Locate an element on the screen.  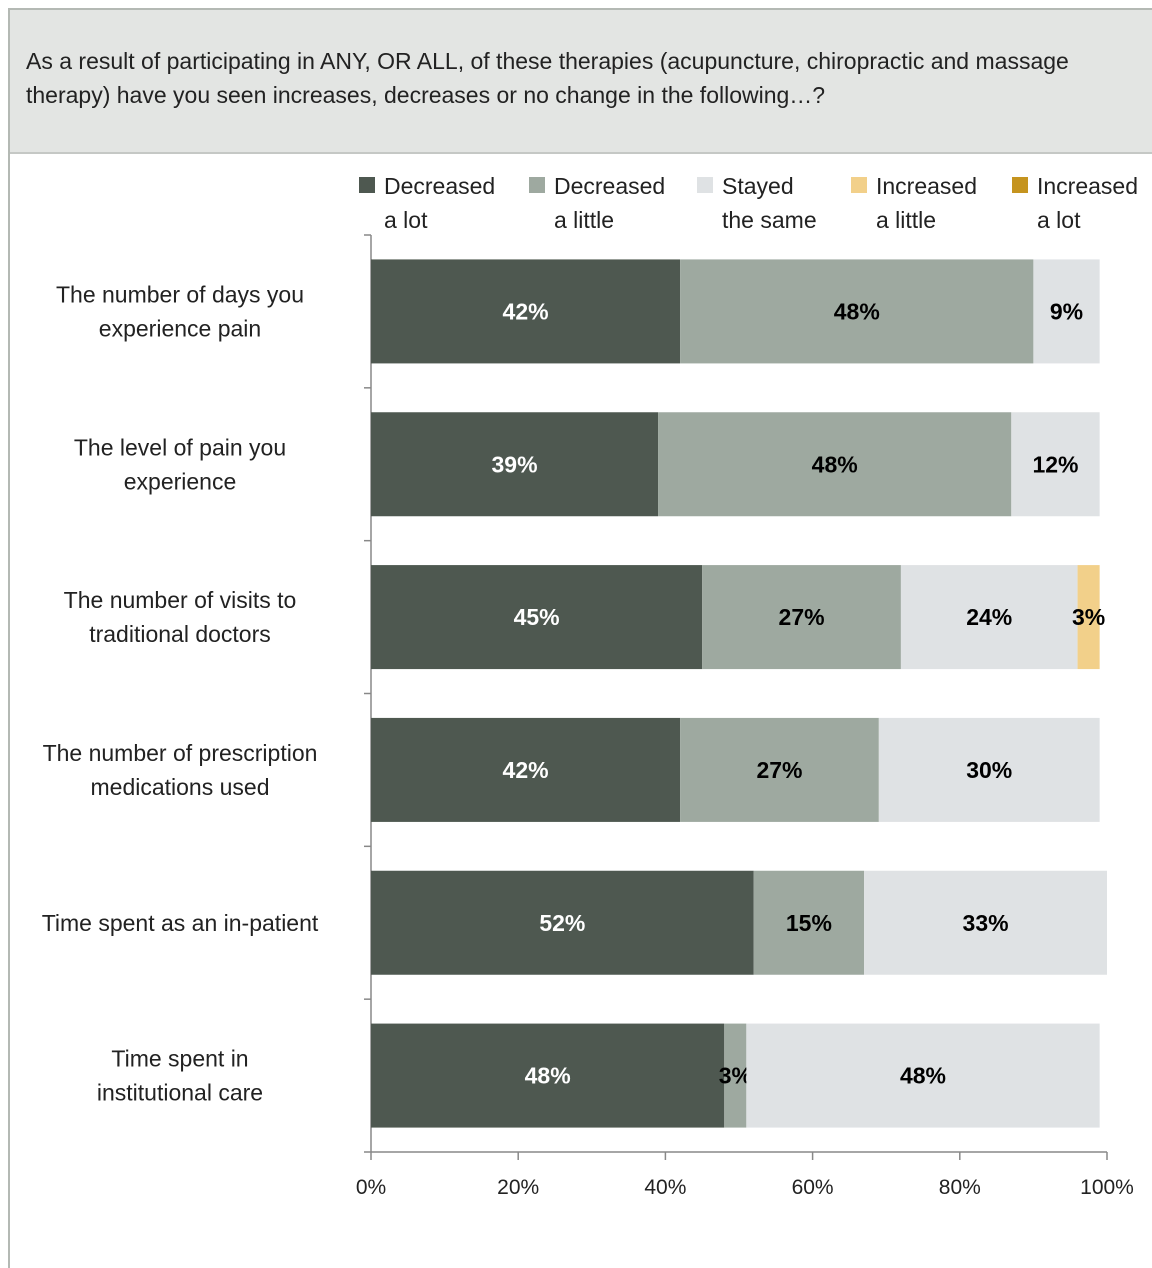
data-label: 15% is located at coordinates (809, 923).